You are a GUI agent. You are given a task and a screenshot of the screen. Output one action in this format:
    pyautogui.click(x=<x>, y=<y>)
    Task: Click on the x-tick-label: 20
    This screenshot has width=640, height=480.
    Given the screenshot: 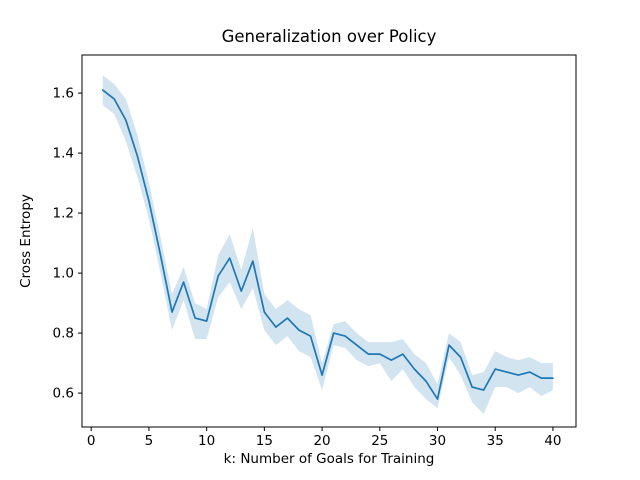 What is the action you would take?
    pyautogui.click(x=321, y=441)
    